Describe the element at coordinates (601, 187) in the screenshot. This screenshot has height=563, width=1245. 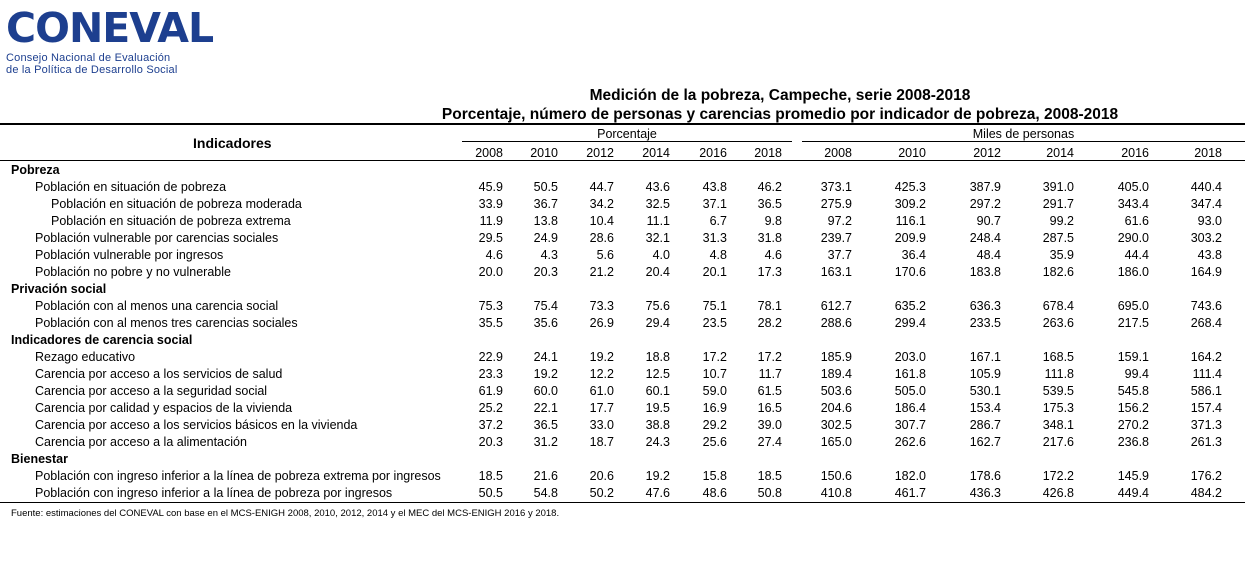
I see `pct-cell: 44.7` at that location.